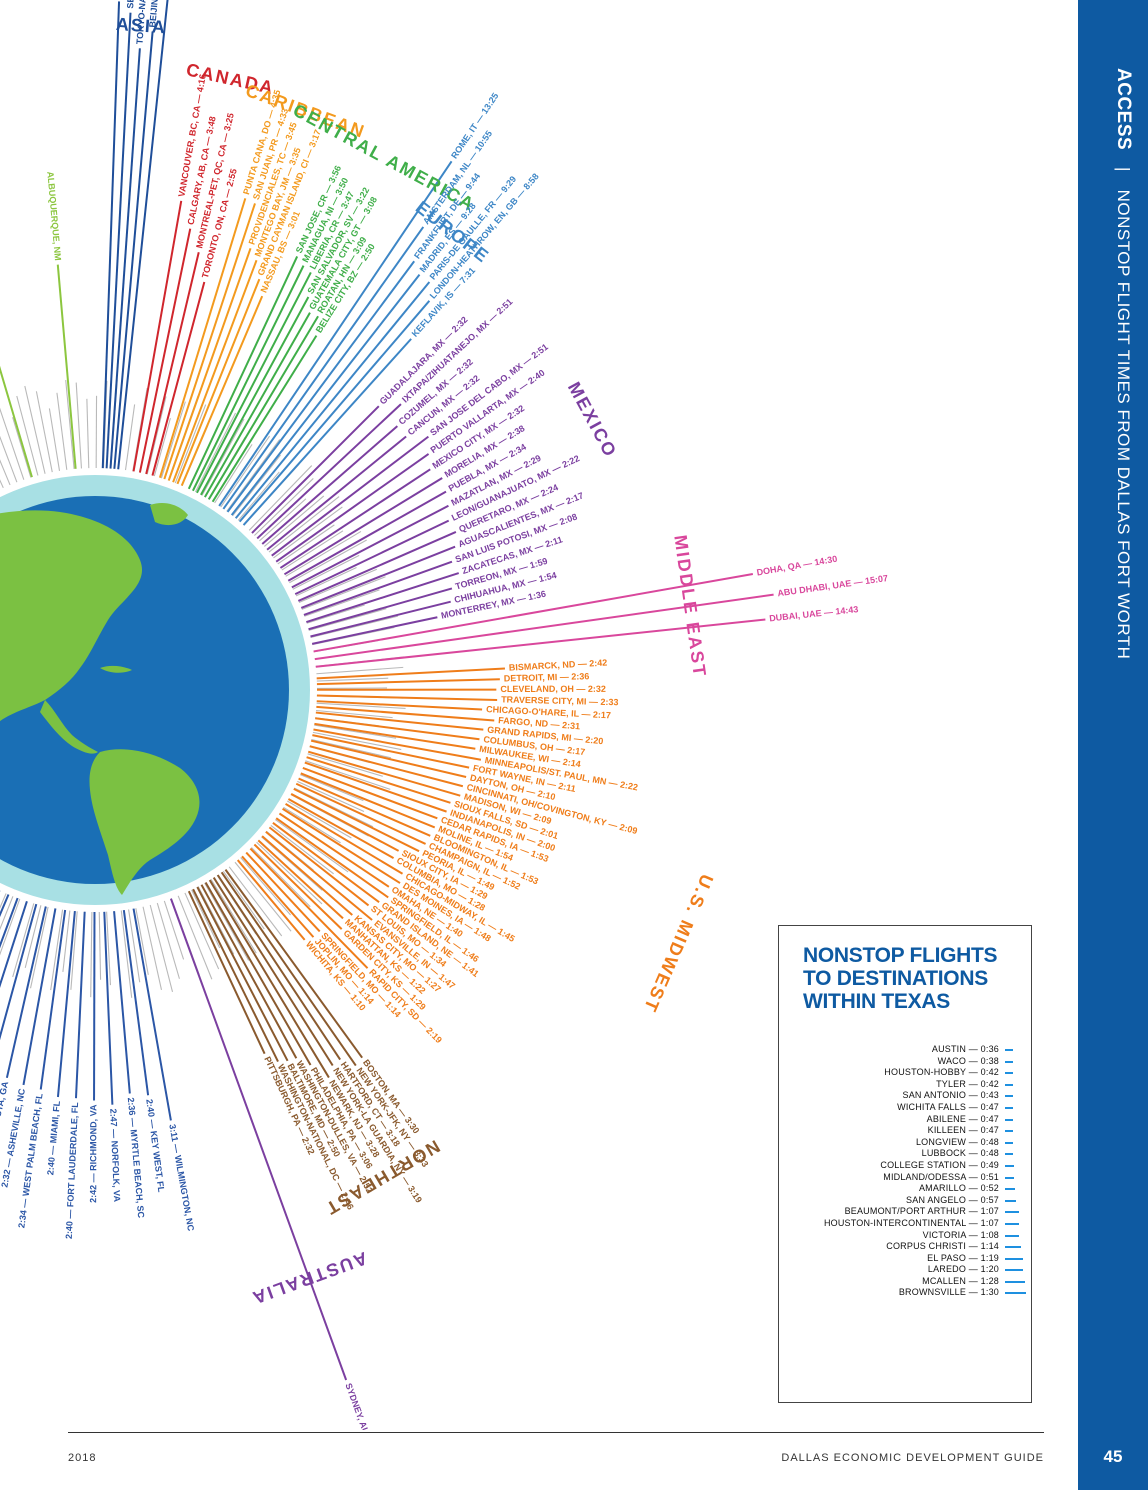 This screenshot has height=1490, width=1148. Describe the element at coordinates (906, 1270) in the screenshot. I see `texas-row: LAREDO — 1:20` at that location.